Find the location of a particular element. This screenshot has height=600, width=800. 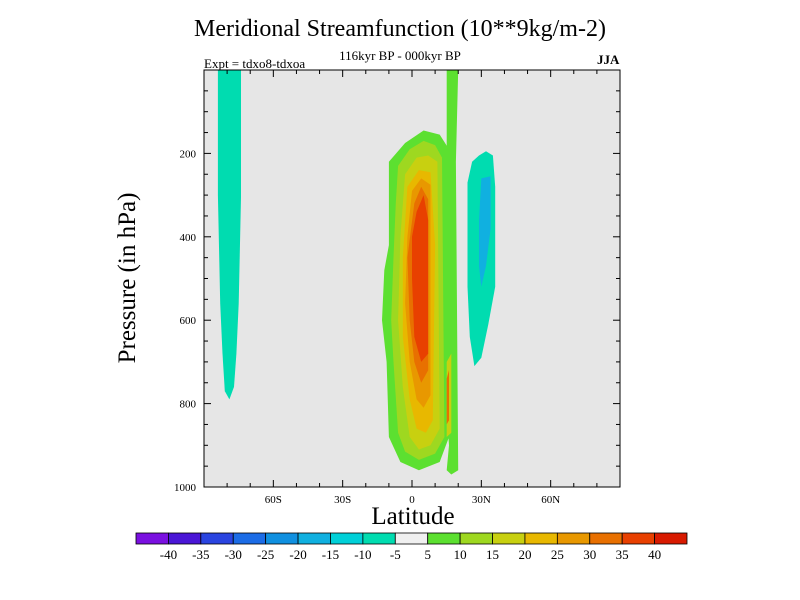

colorbar-label: 40 is located at coordinates (654, 554).